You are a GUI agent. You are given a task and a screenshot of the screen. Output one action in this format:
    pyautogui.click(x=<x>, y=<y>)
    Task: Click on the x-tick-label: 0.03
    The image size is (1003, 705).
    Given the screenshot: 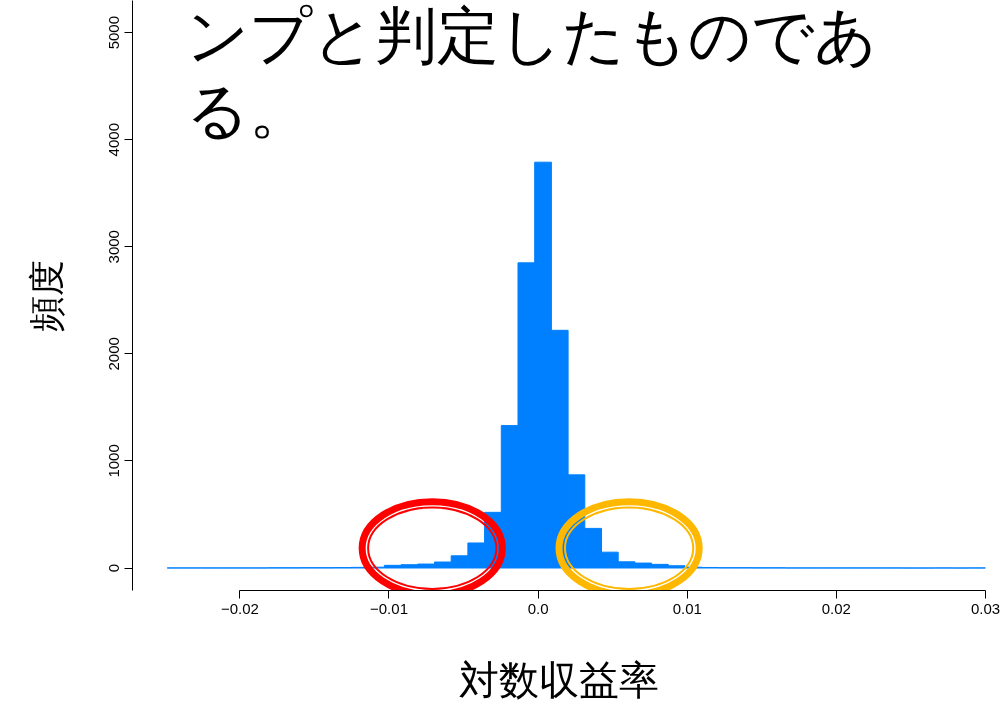 What is the action you would take?
    pyautogui.click(x=985, y=608)
    